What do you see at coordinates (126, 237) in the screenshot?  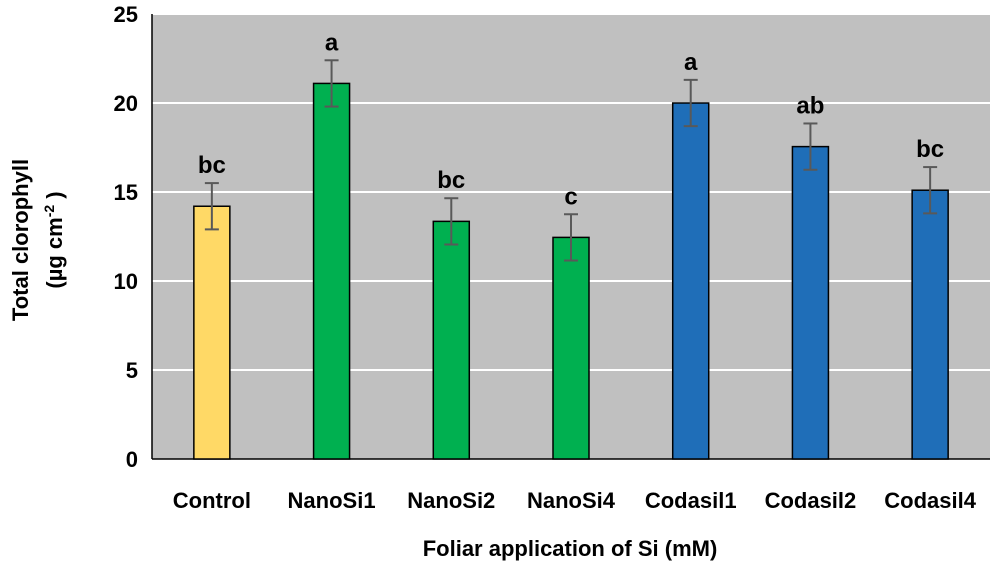 I see `y-tick-labels: 0 5 10 15 20 25` at bounding box center [126, 237].